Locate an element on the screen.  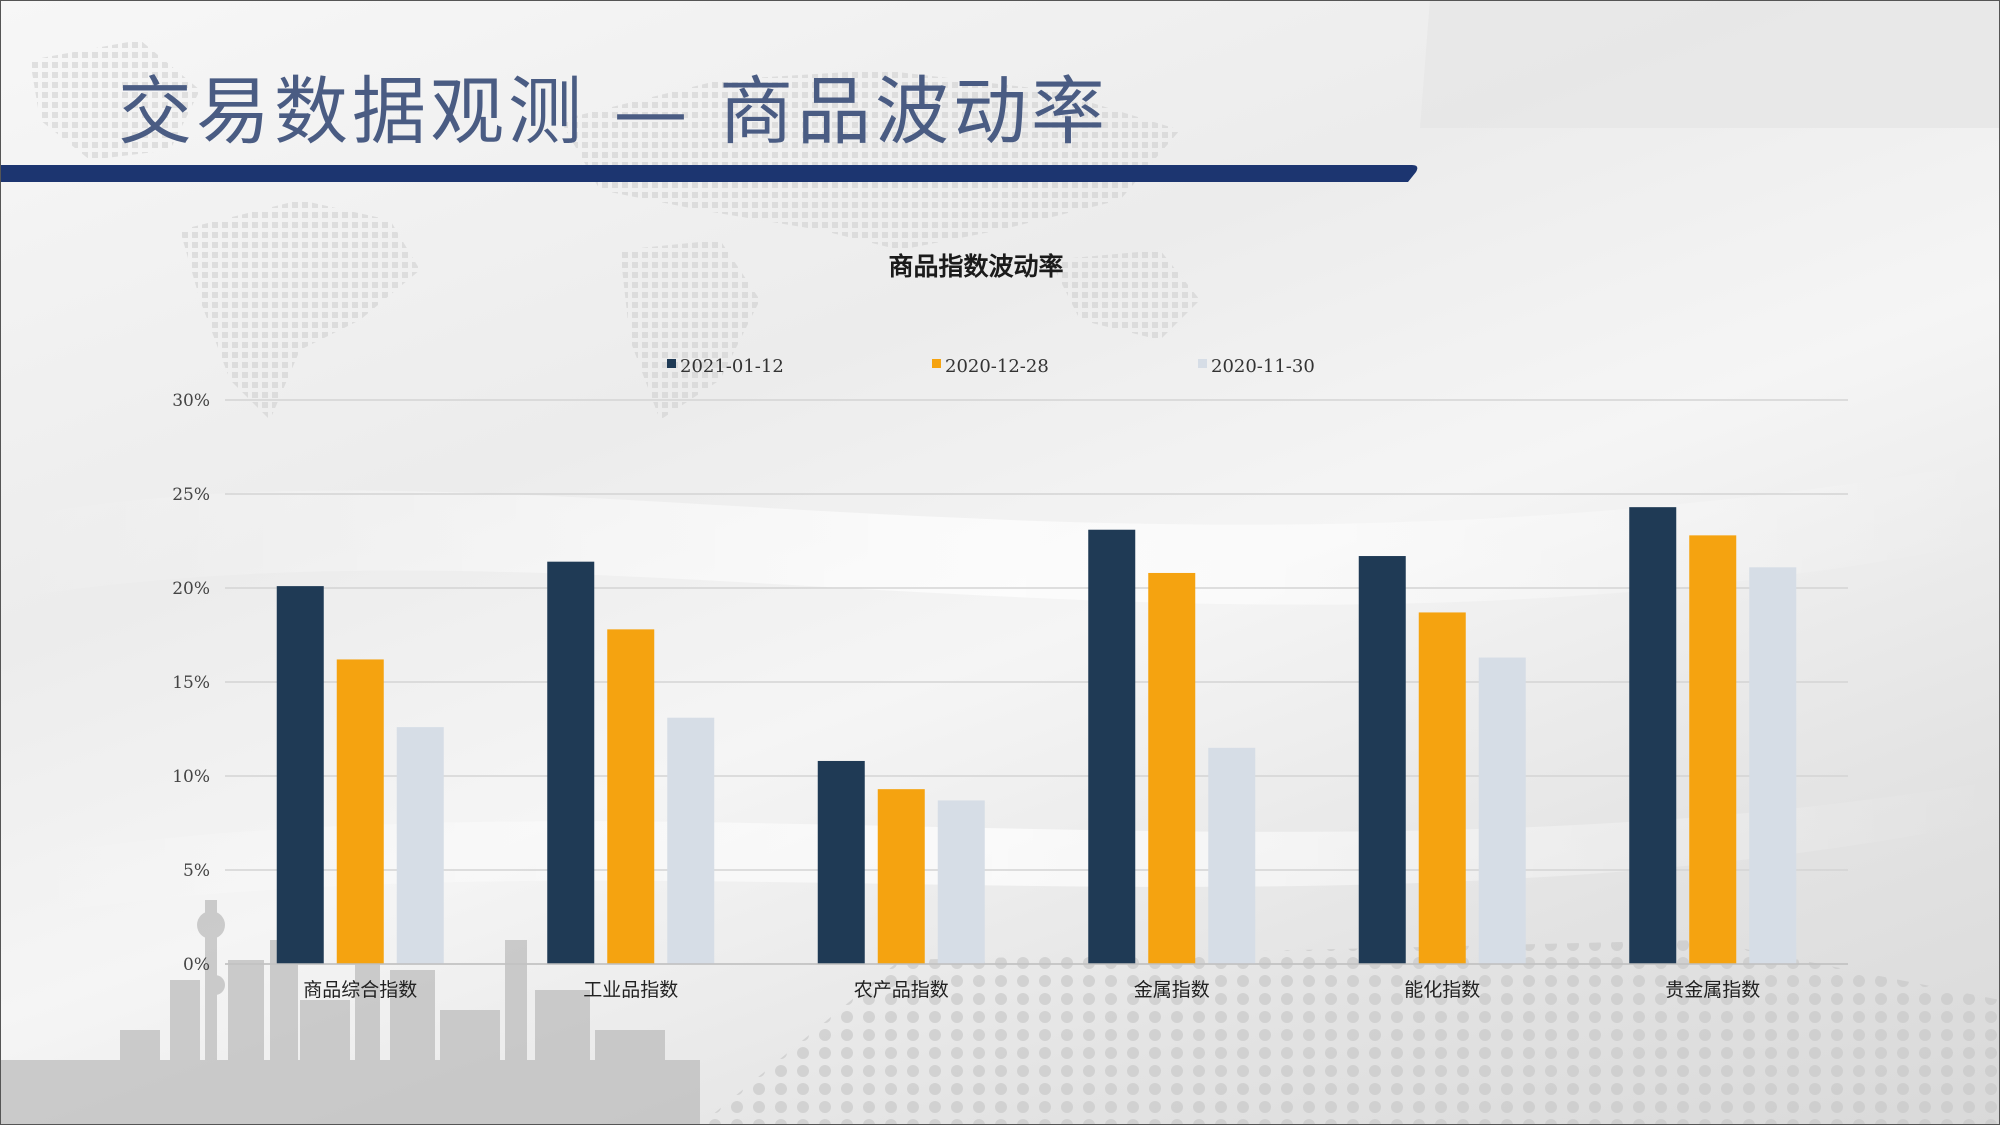
chart-title: 商品指数波动率 is located at coordinates (975, 266).